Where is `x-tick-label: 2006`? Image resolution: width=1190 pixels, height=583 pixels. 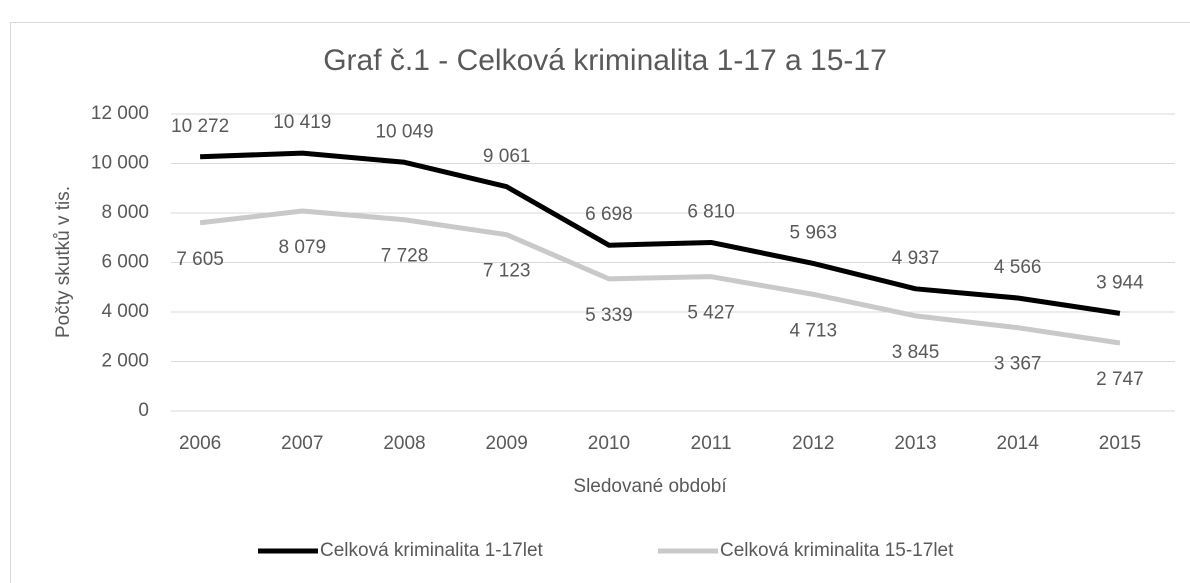 x-tick-label: 2006 is located at coordinates (200, 443).